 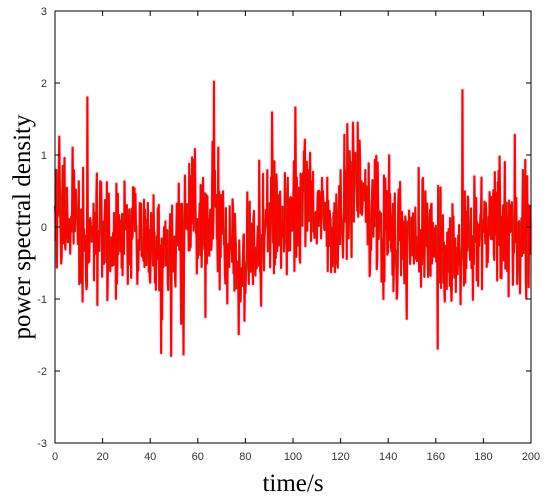 I want to click on x-tick-label: 180, so click(x=483, y=457).